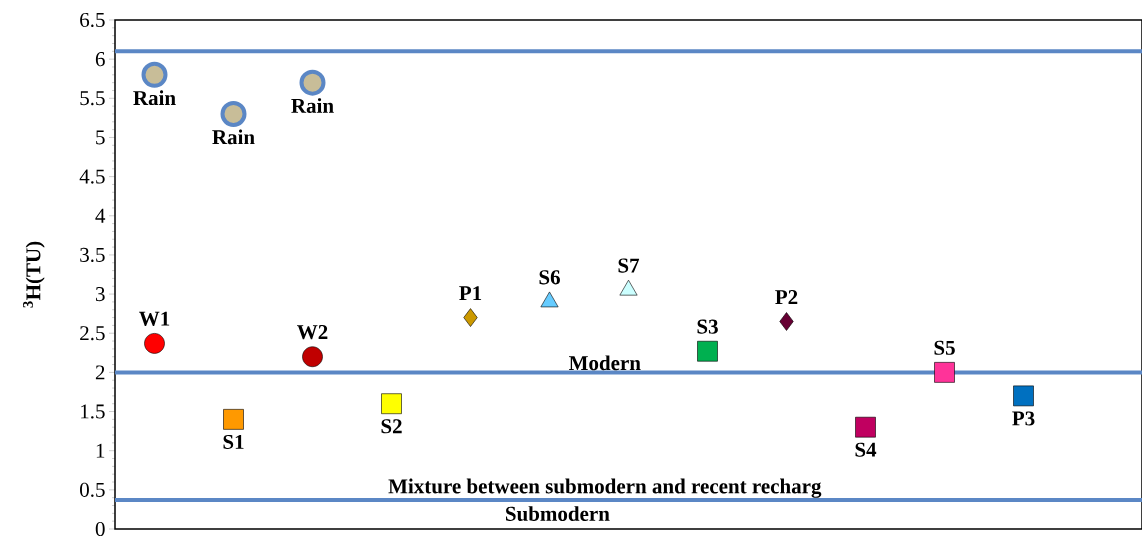  Describe the element at coordinates (605, 488) in the screenshot. I see `ref-line-label: Mixture between submodern and recent recharg` at that location.